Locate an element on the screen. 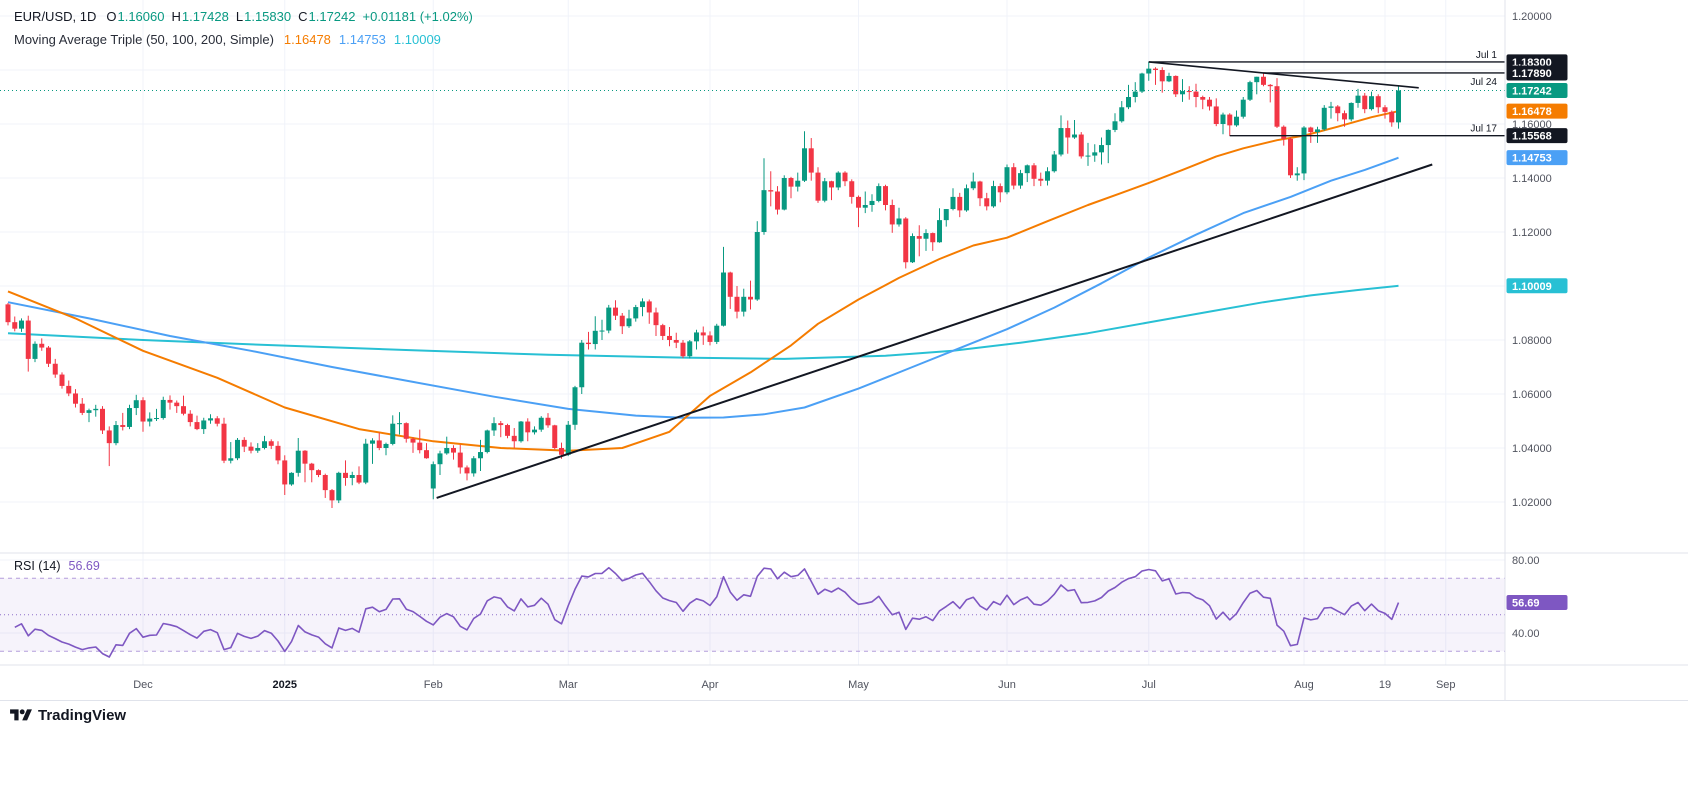 Image resolution: width=1688 pixels, height=787 pixels. time-axis: Dec 2025 Feb Mar Apr May Jun Jul Aug 19 Sep is located at coordinates (794, 685).